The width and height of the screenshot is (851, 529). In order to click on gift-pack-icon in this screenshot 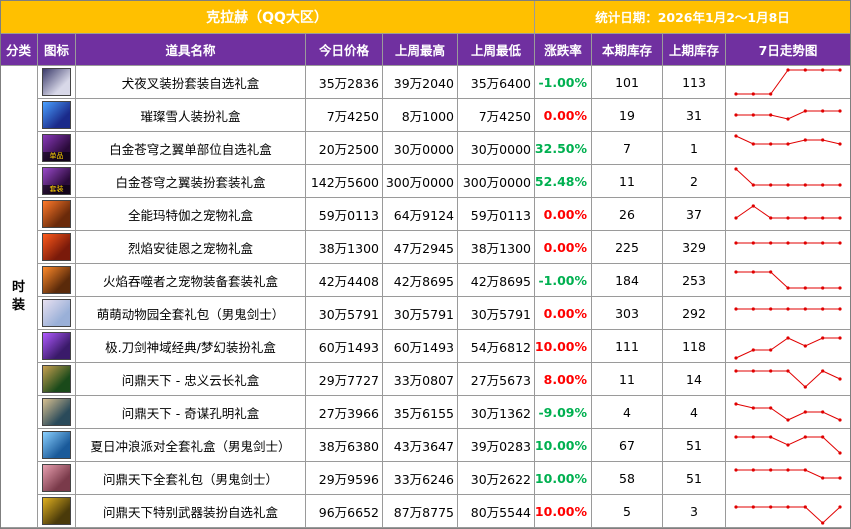, I will do `click(56, 478)`.